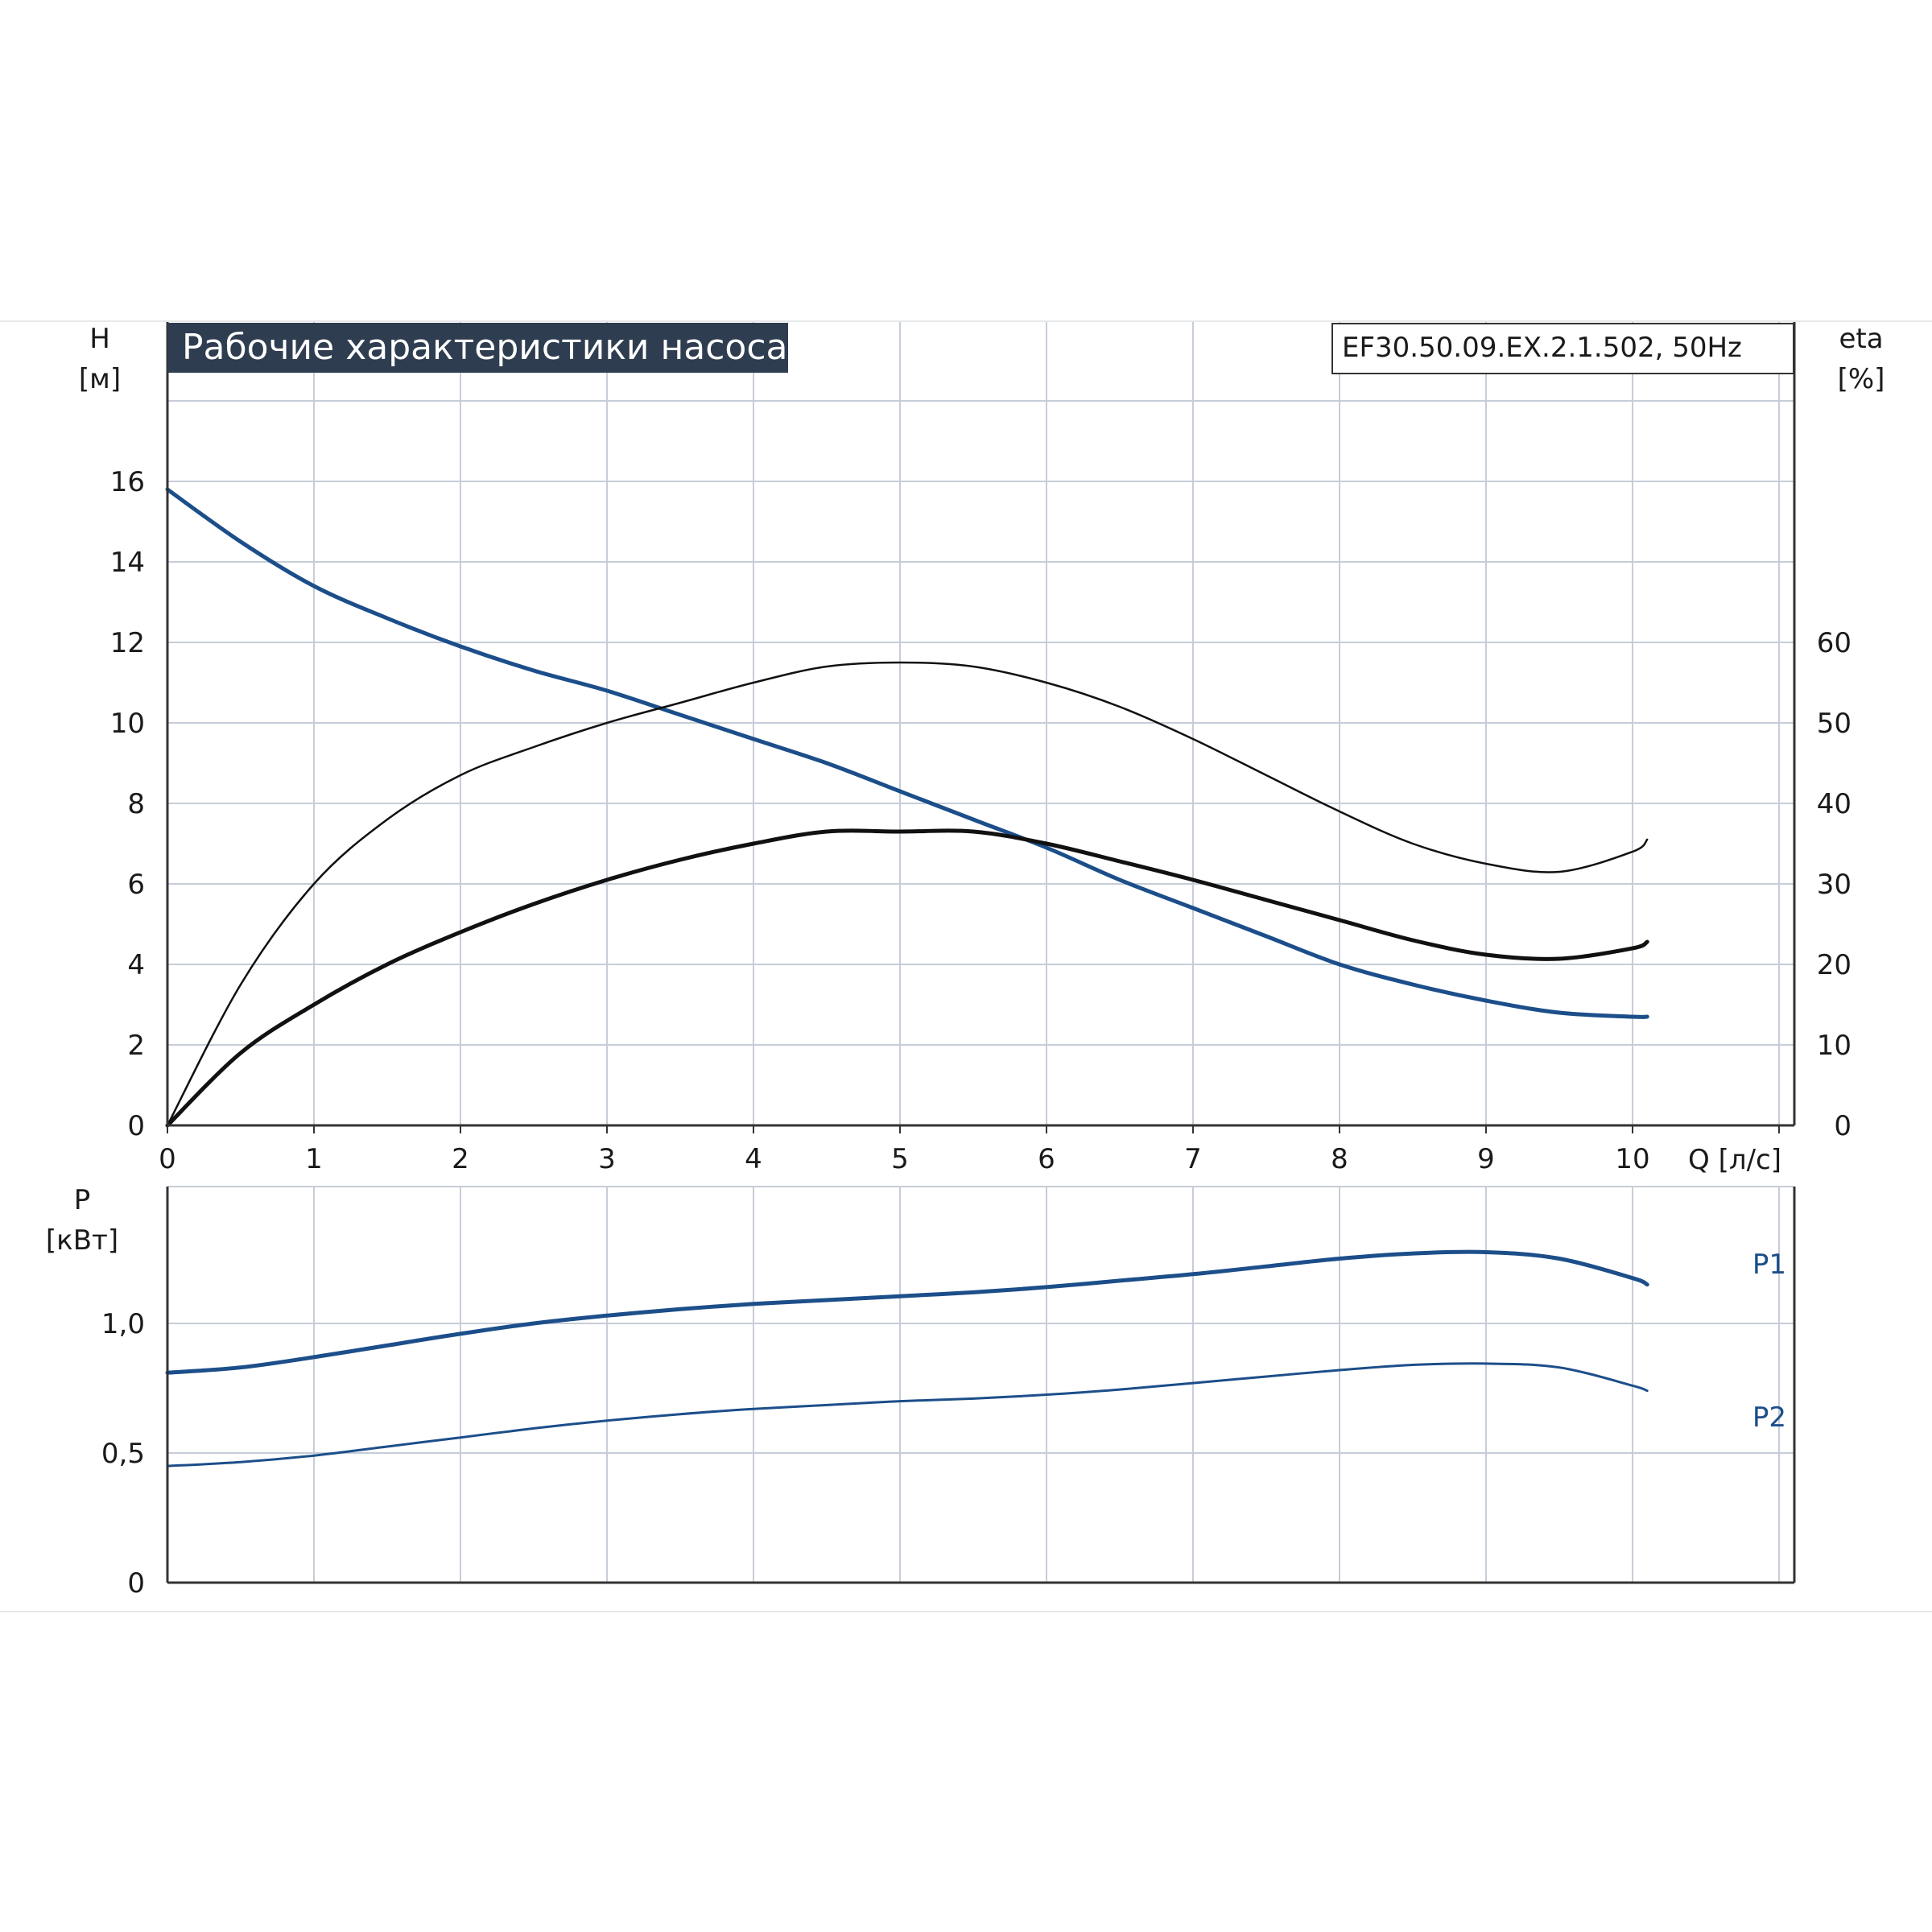  What do you see at coordinates (1834, 643) in the screenshot?
I see `y2-tick-label: 60` at bounding box center [1834, 643].